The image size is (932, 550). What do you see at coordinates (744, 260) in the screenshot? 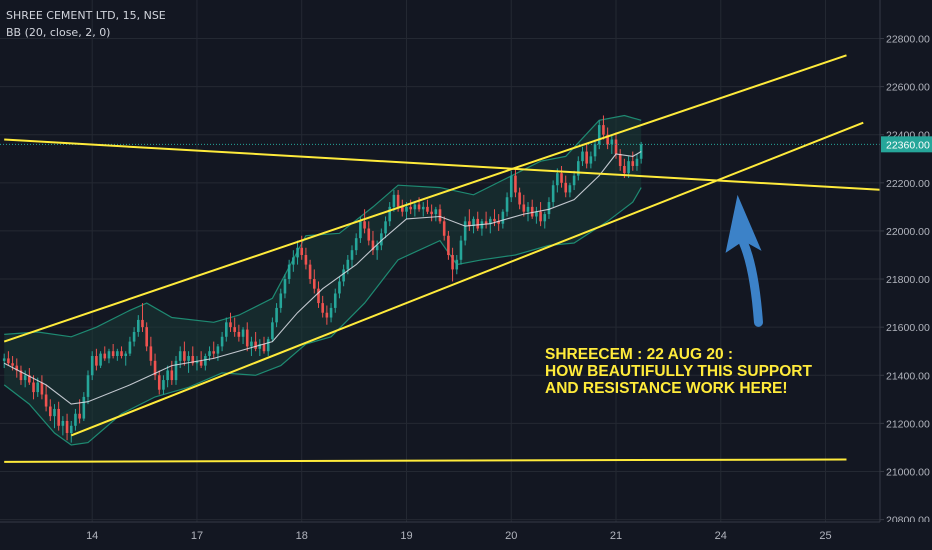
I see `arrow-icon` at bounding box center [744, 260].